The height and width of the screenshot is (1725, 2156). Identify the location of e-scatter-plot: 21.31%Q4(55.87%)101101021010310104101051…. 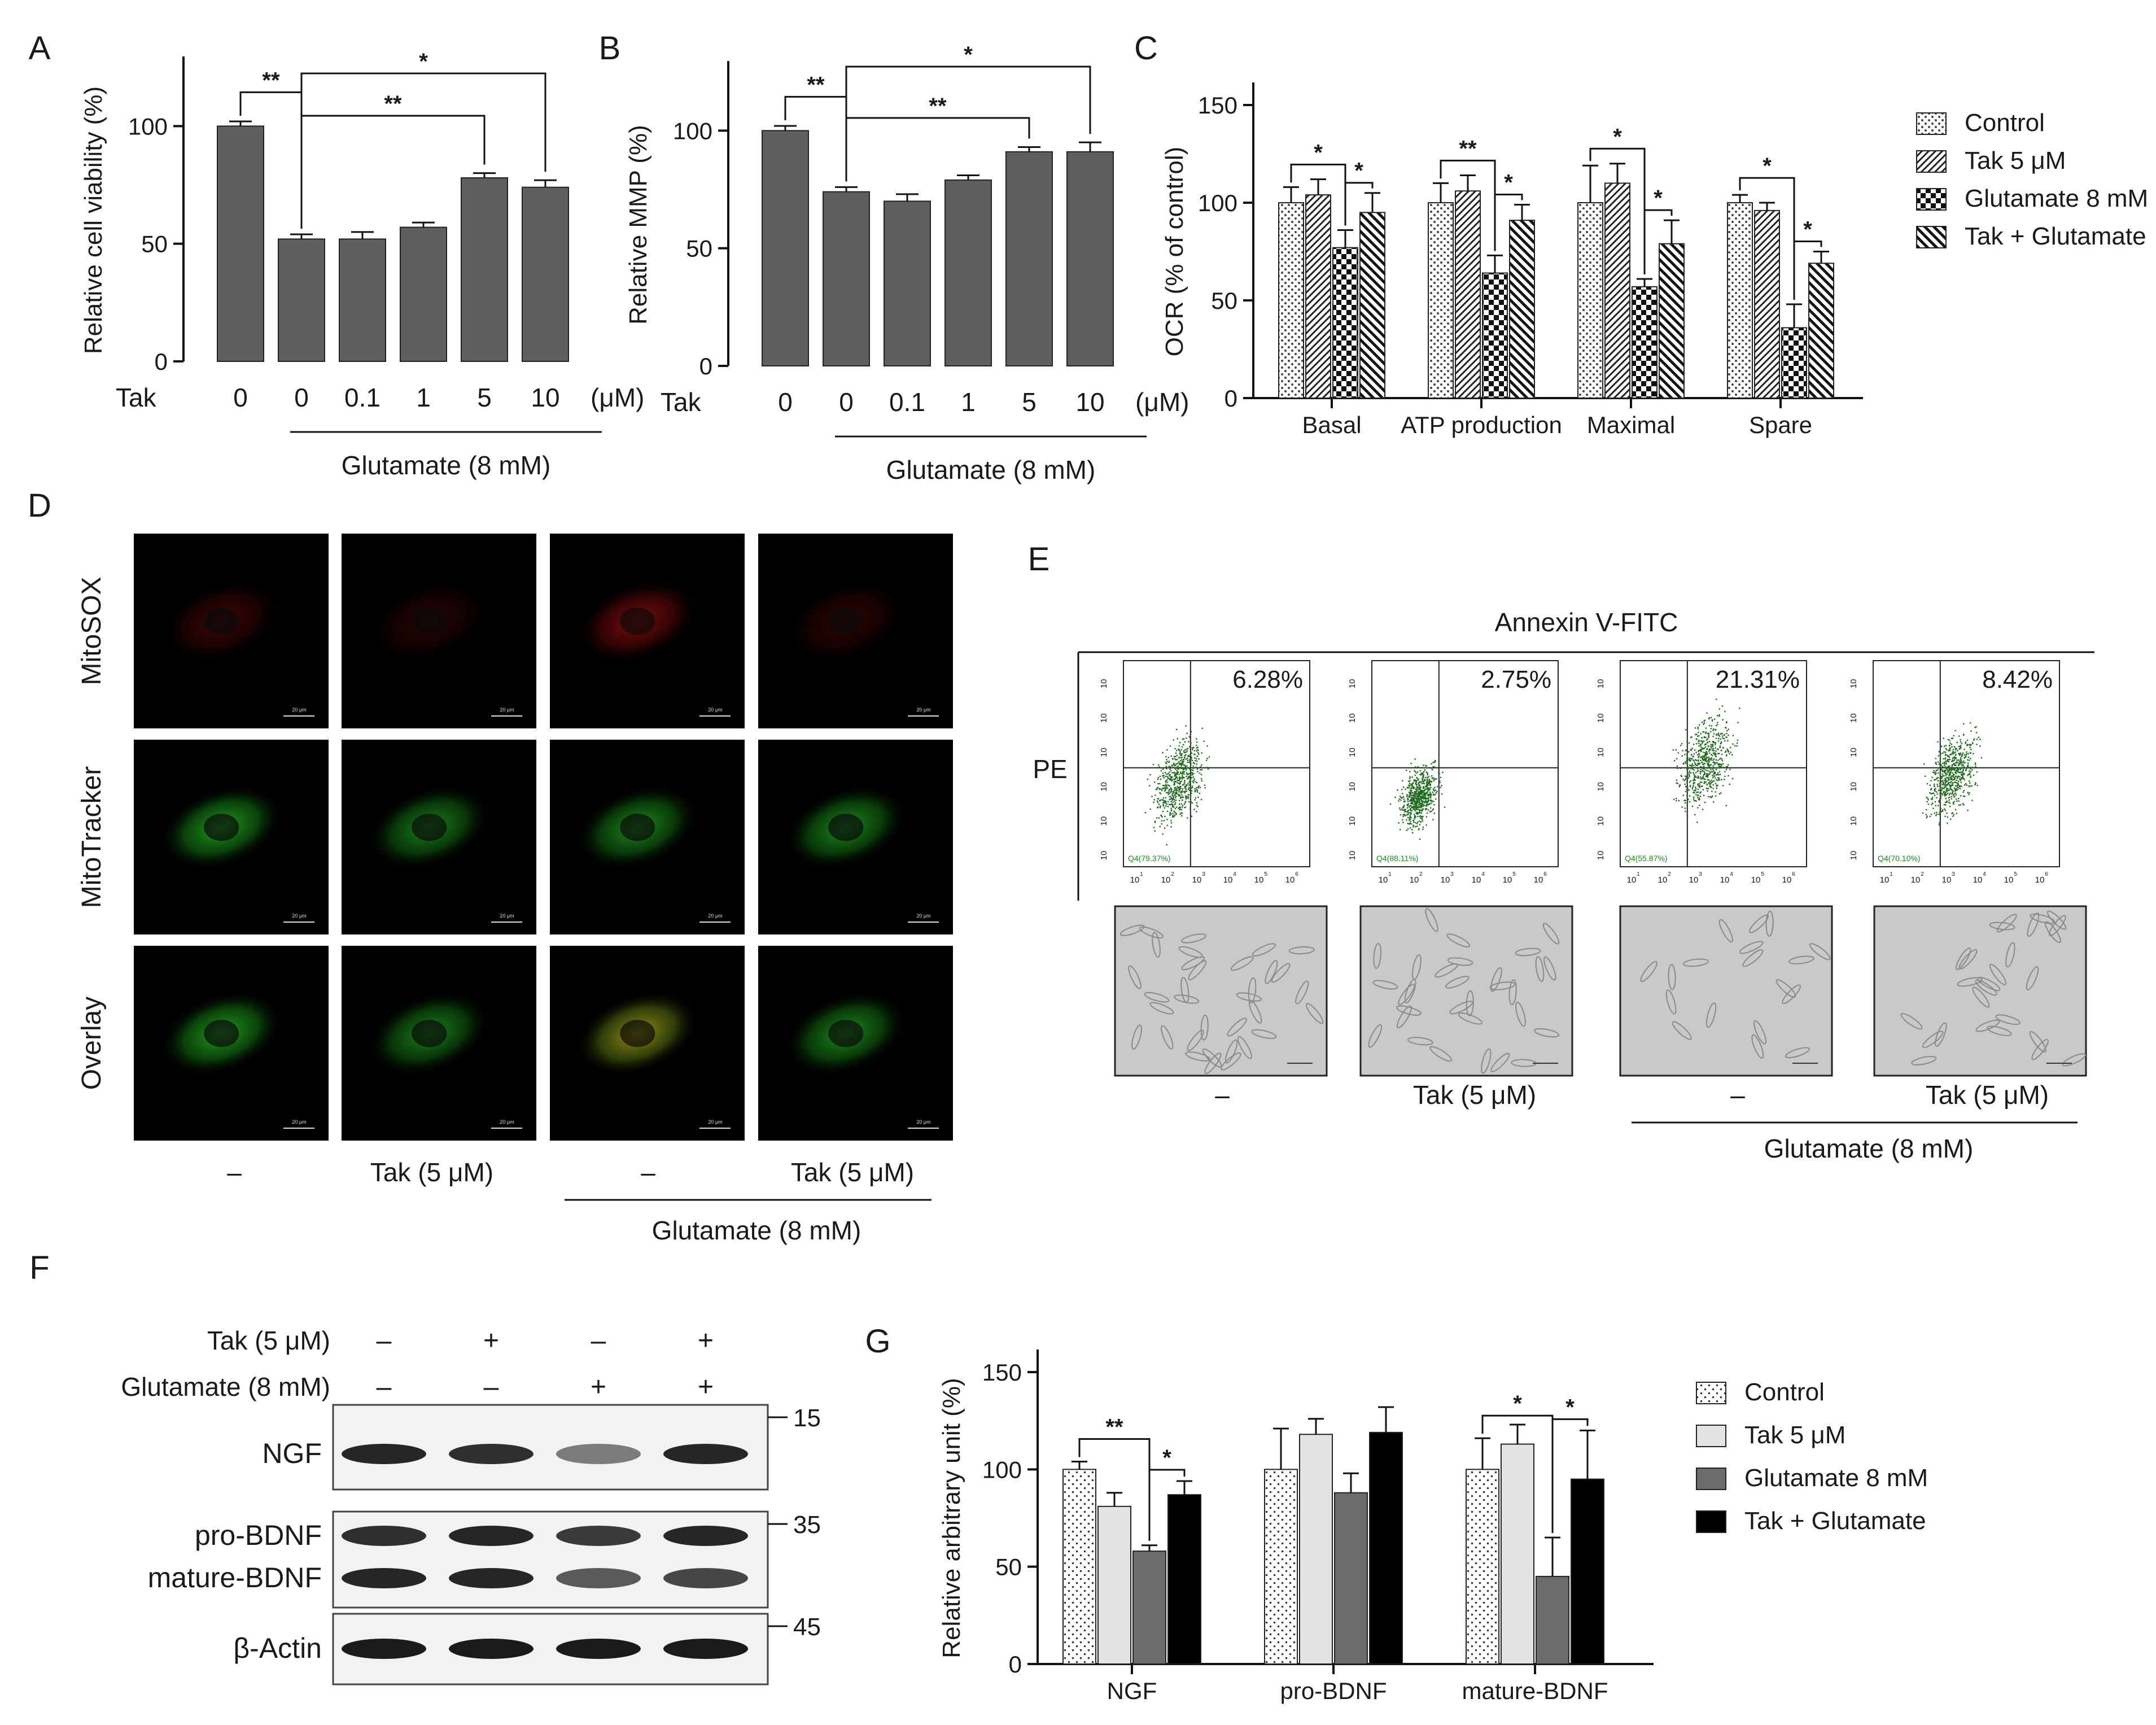
(1701, 772).